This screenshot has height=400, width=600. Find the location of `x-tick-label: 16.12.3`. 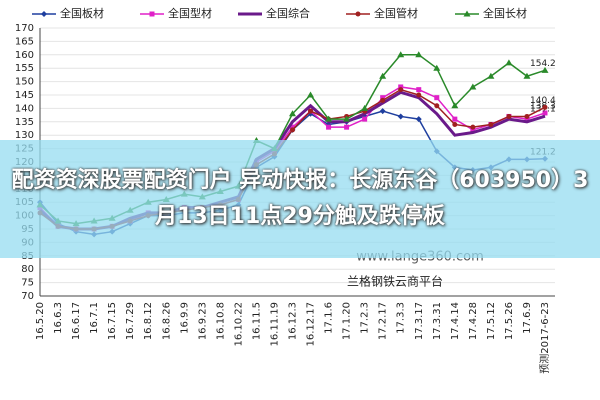

x-tick-label: 16.12.3 is located at coordinates (293, 321).